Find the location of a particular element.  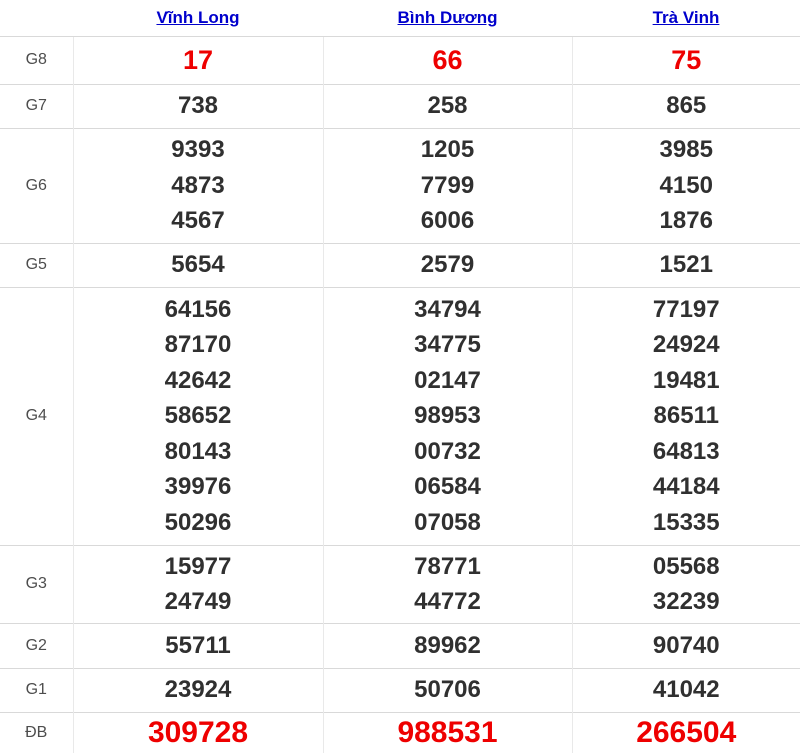

header-cell-province-1: Vĩnh Long is located at coordinates (198, 18).